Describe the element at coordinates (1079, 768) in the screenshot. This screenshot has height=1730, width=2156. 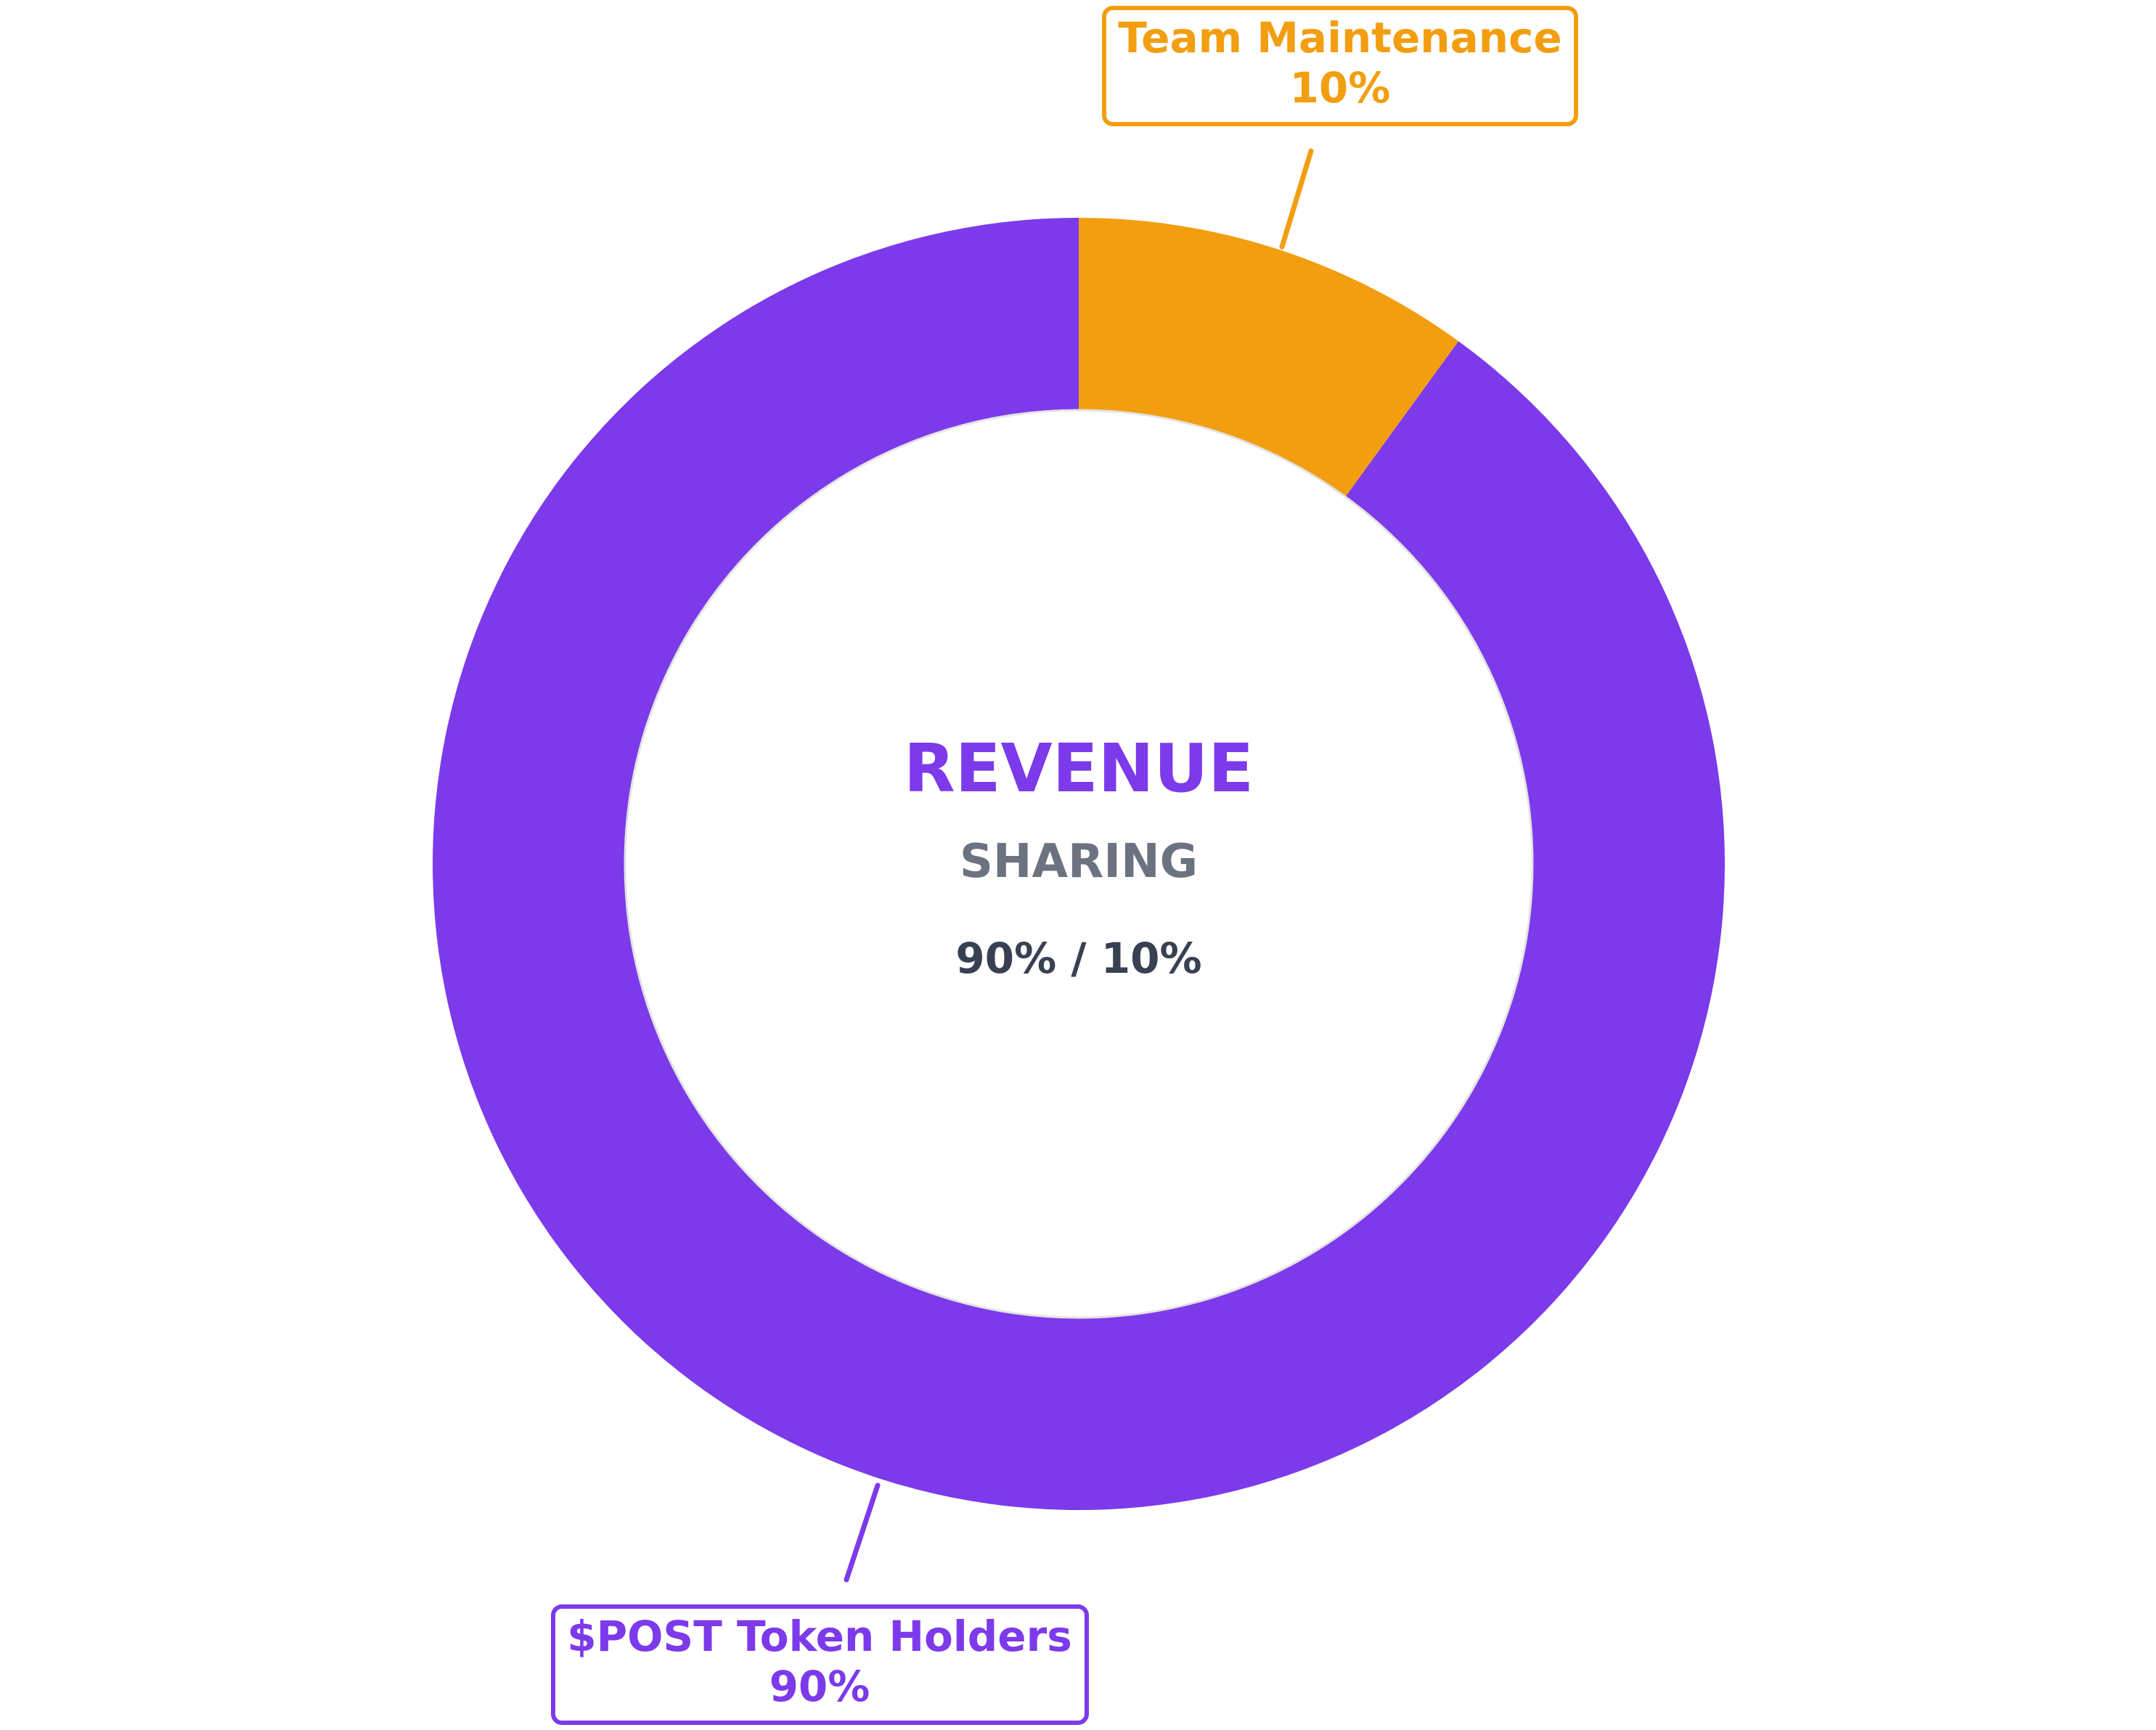
I see `center-title: REVENUE` at that location.